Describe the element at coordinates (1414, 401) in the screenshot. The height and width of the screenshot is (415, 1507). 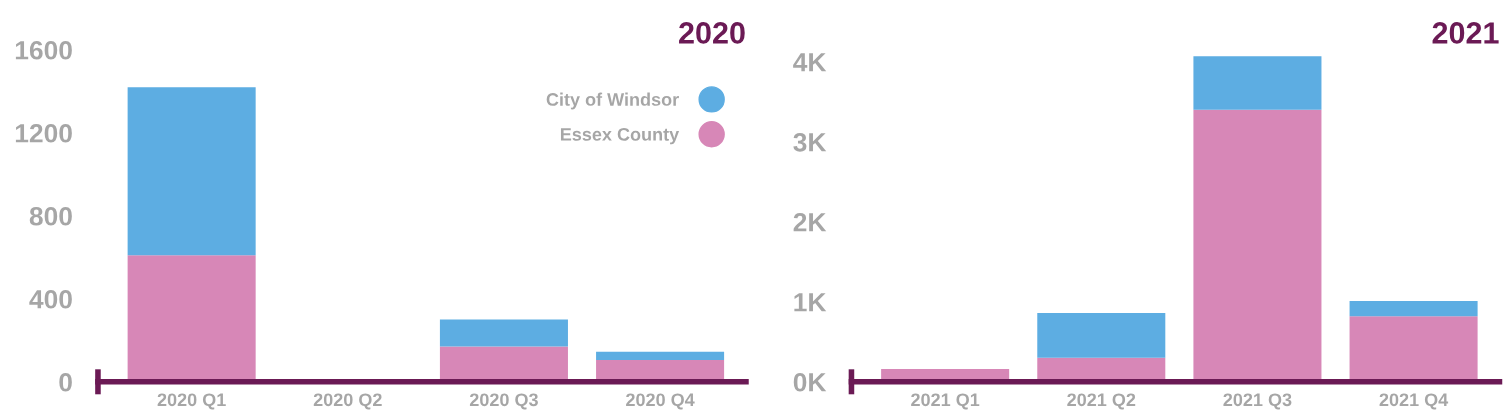
I see `x-tick-label: 2021 Q4` at that location.